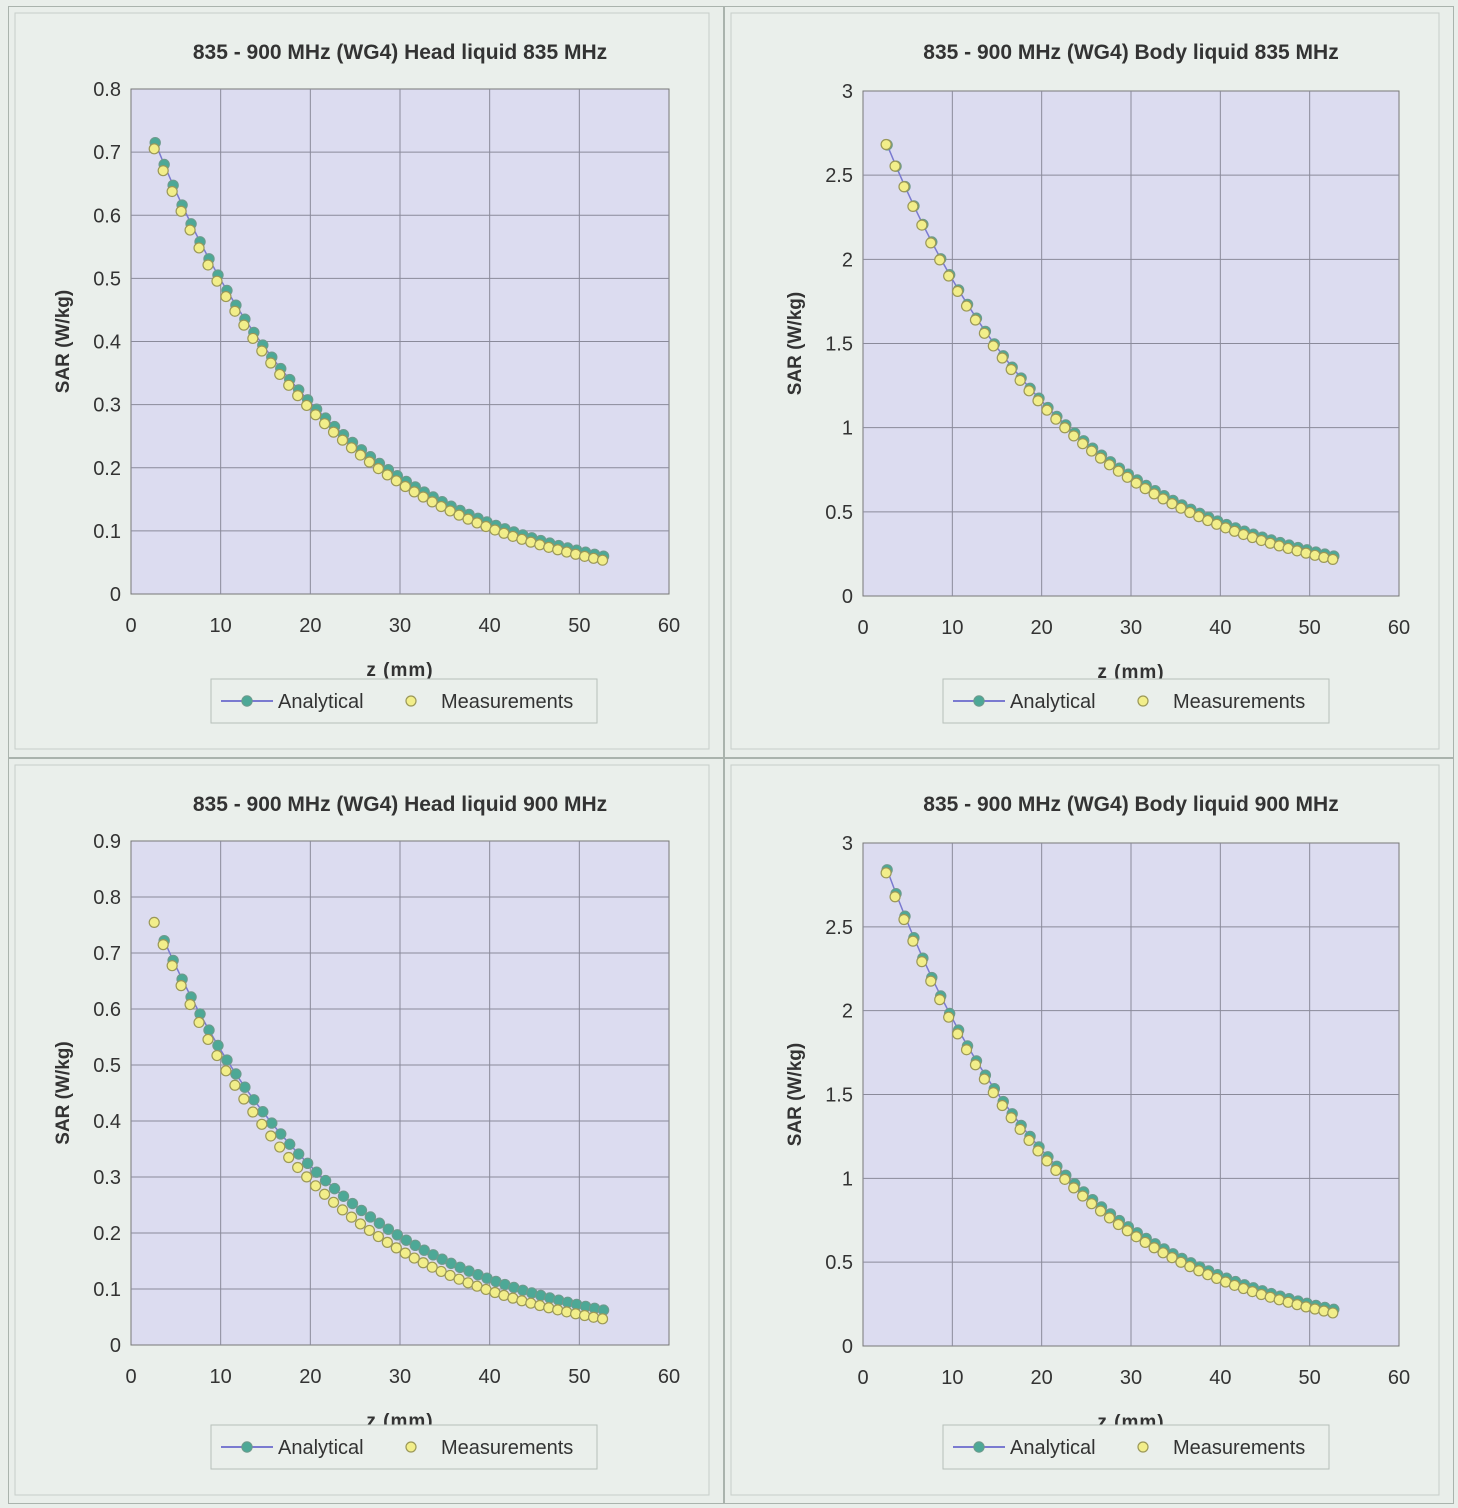 The image size is (1458, 1508). Describe the element at coordinates (1136, 701) in the screenshot. I see `legend-box` at that location.